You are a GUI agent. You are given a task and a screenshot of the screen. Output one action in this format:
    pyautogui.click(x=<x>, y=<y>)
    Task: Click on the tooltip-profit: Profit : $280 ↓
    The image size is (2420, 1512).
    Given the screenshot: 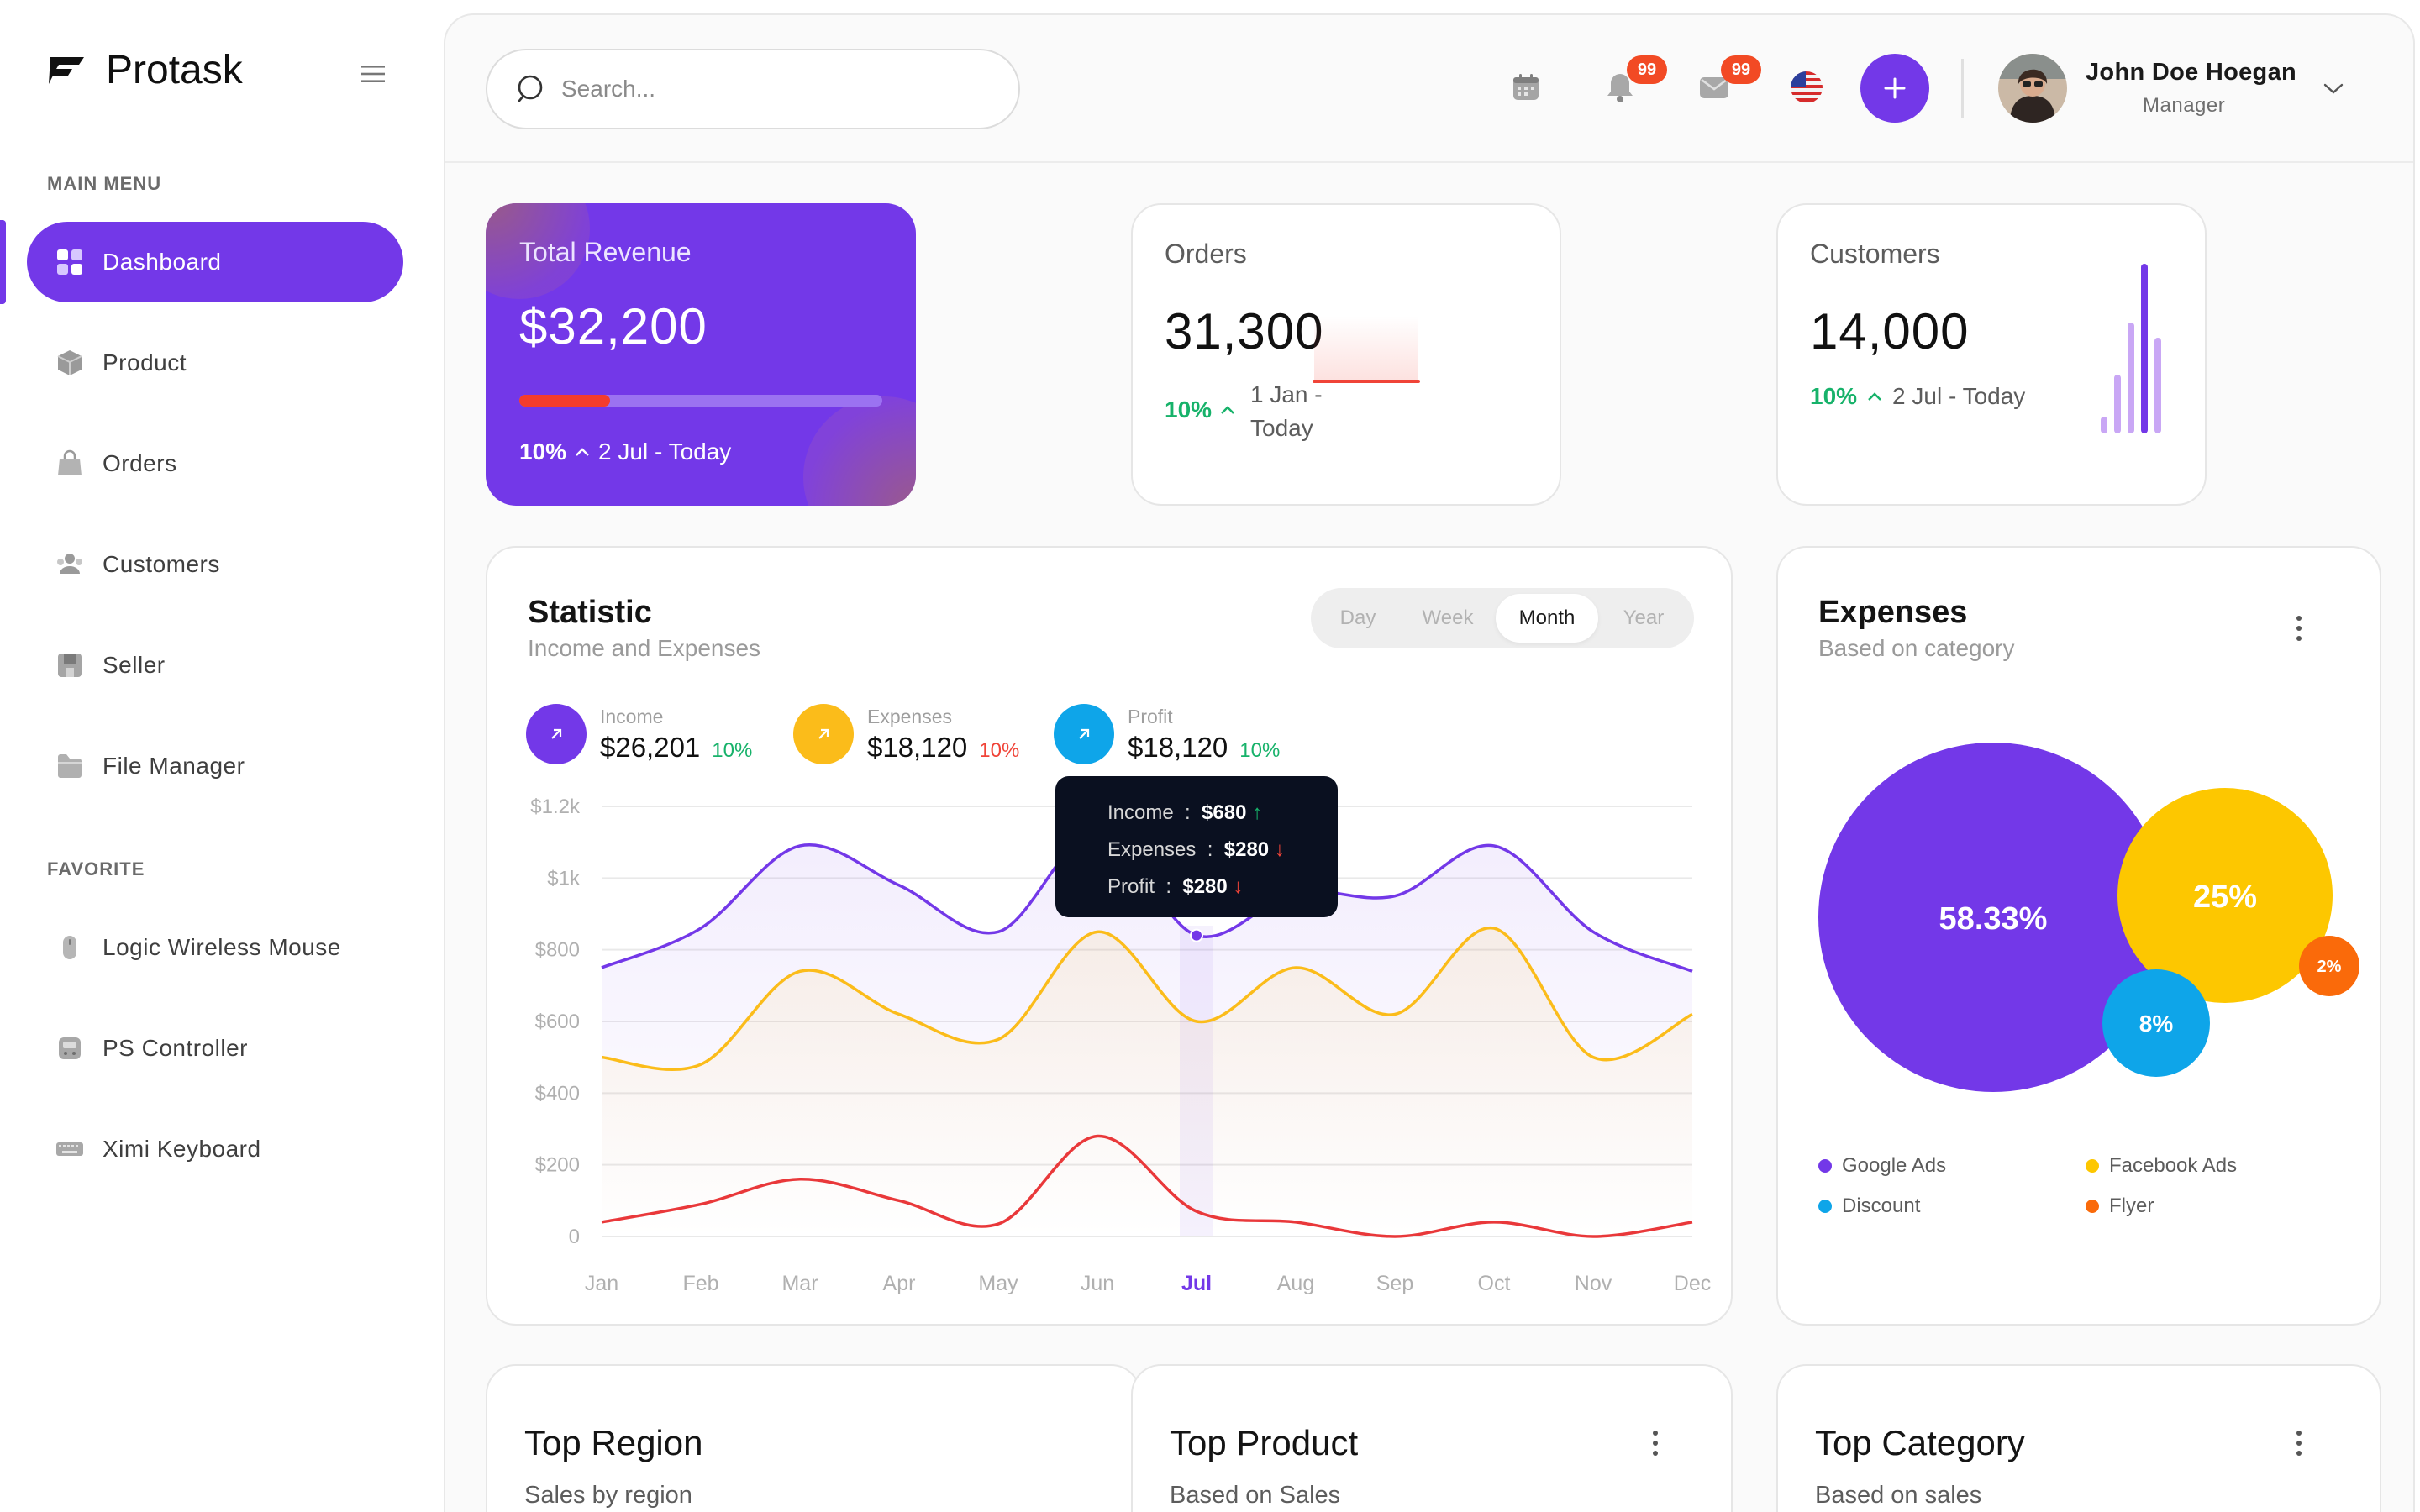 What is the action you would take?
    pyautogui.click(x=1175, y=886)
    